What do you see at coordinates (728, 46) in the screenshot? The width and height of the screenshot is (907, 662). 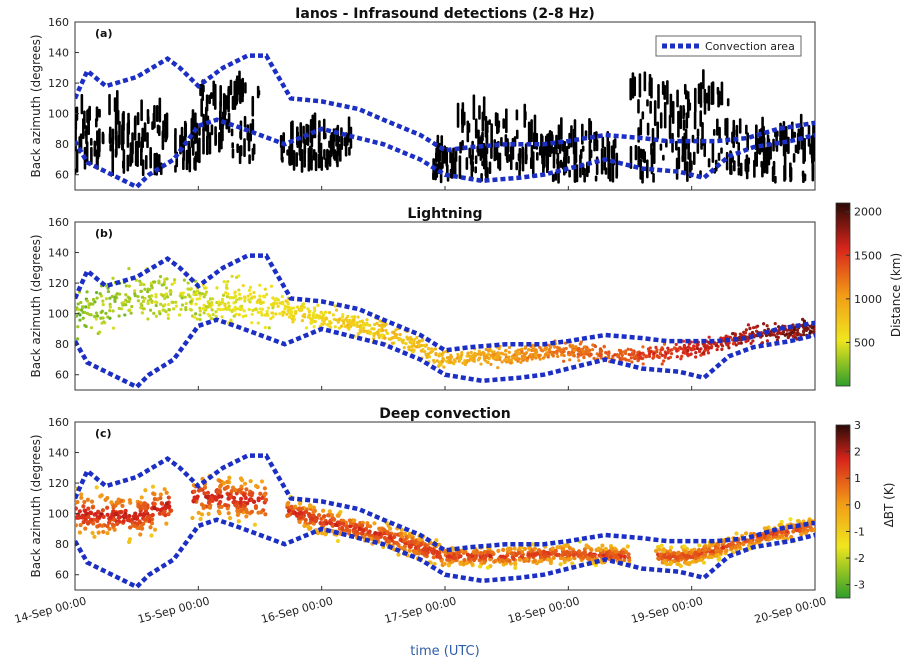 I see `legend: Convection area` at bounding box center [728, 46].